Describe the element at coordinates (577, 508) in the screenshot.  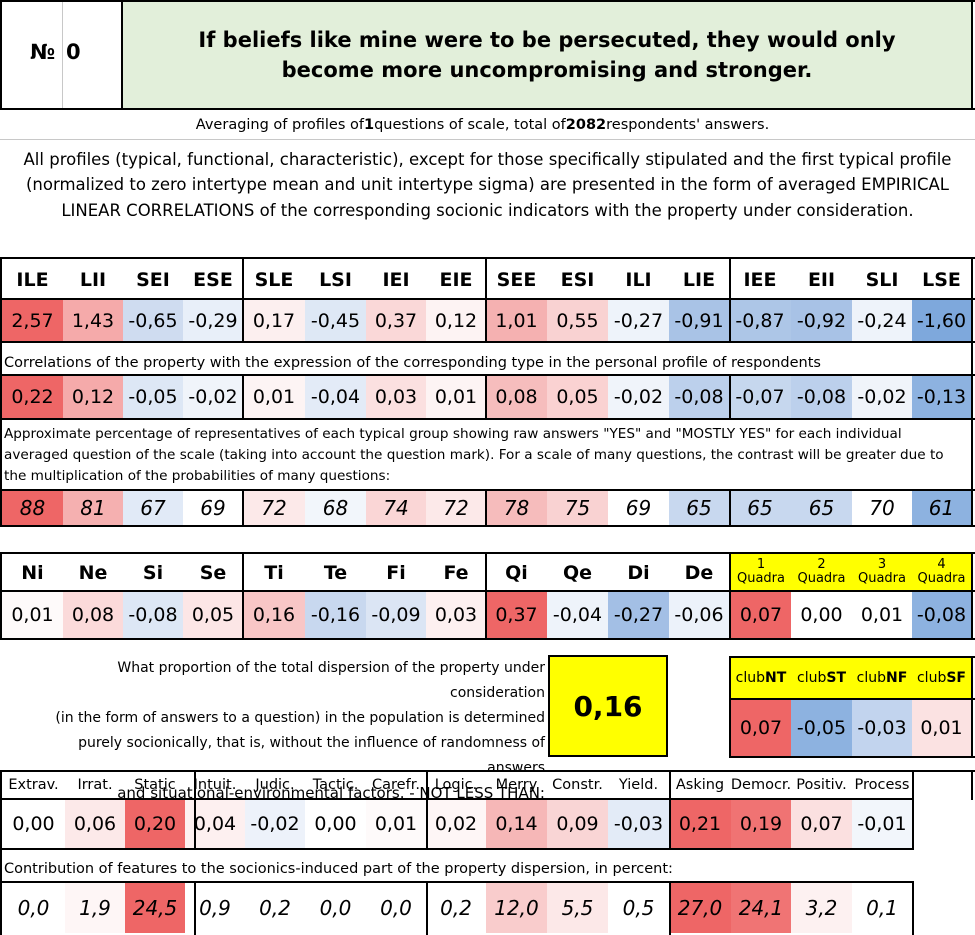
I see `type-percentage-esi: 75` at that location.